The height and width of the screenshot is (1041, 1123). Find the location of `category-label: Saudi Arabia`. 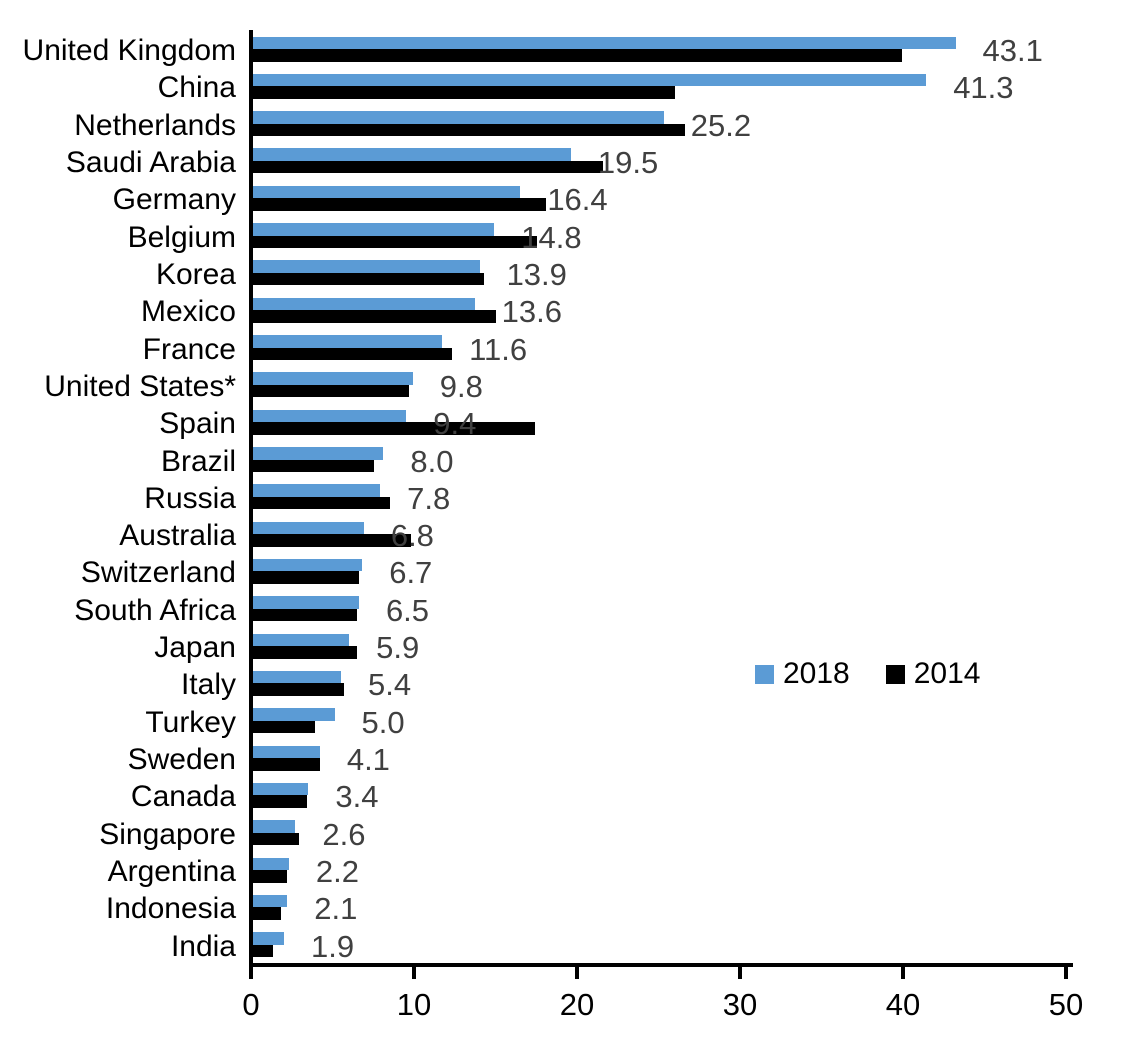

category-label: Saudi Arabia is located at coordinates (150, 162).